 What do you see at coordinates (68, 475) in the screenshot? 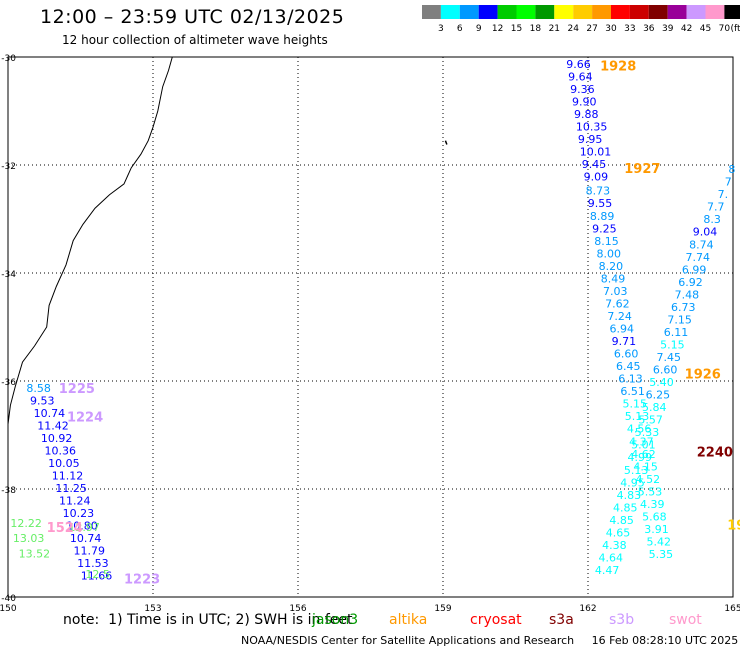
I see `wave-height-label: 11.12` at bounding box center [68, 475].